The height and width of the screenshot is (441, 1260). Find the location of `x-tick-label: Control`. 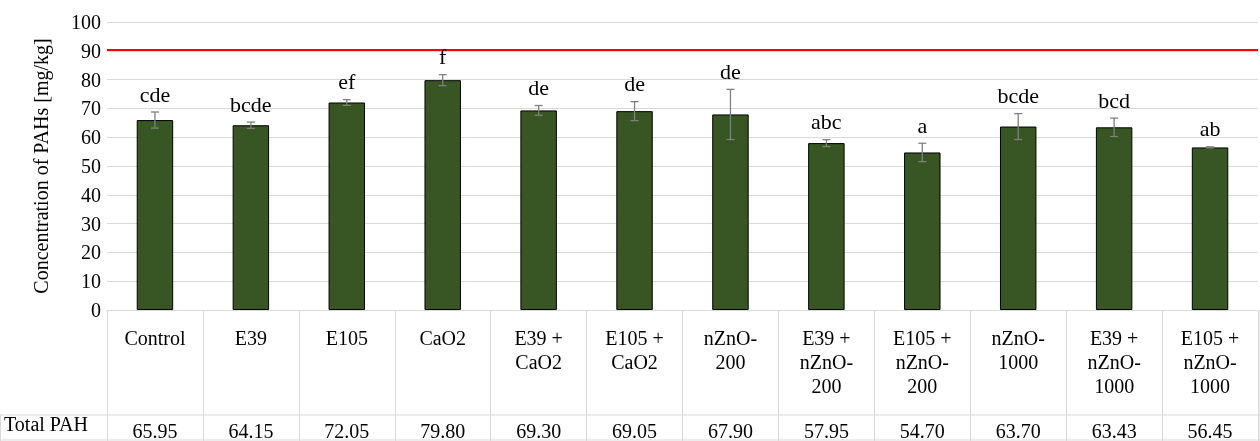

x-tick-label: Control is located at coordinates (155, 338).